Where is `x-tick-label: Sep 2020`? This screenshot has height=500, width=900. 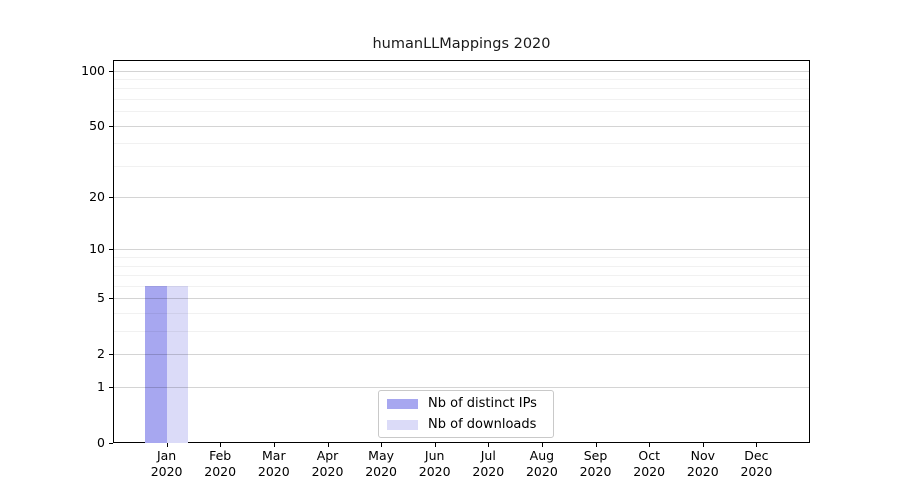 x-tick-label: Sep 2020 is located at coordinates (596, 464).